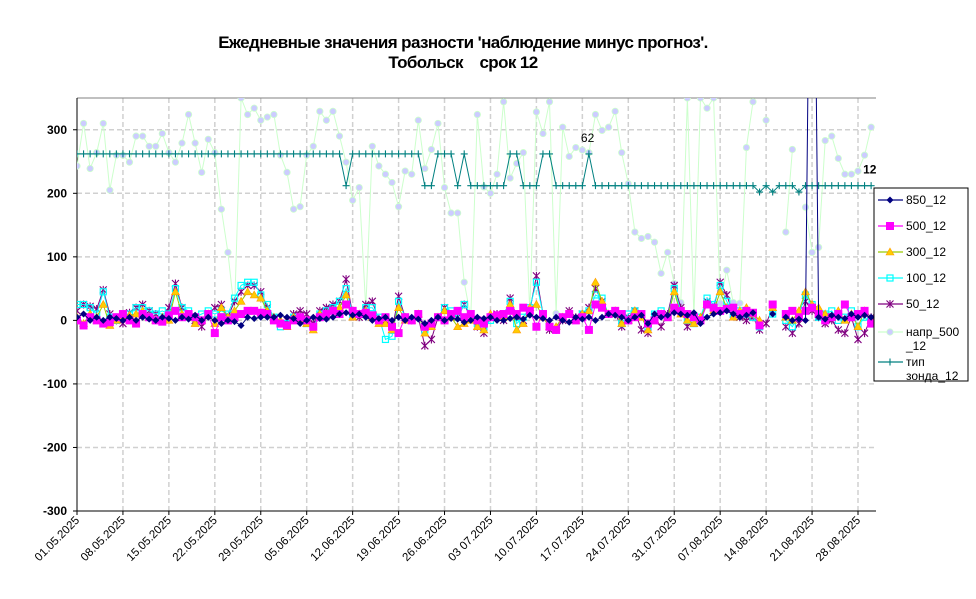 This screenshot has height=599, width=976. I want to click on x-tick-label: 22.05.2025, so click(195, 539).